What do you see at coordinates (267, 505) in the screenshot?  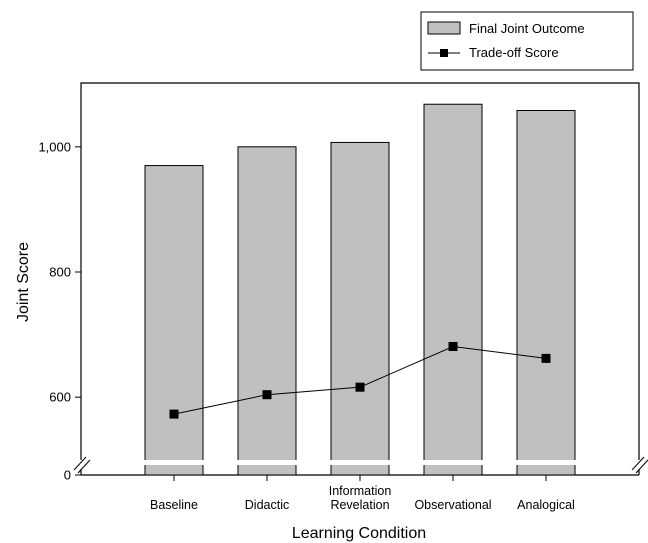 I see `x-category-label-1: Didactic` at bounding box center [267, 505].